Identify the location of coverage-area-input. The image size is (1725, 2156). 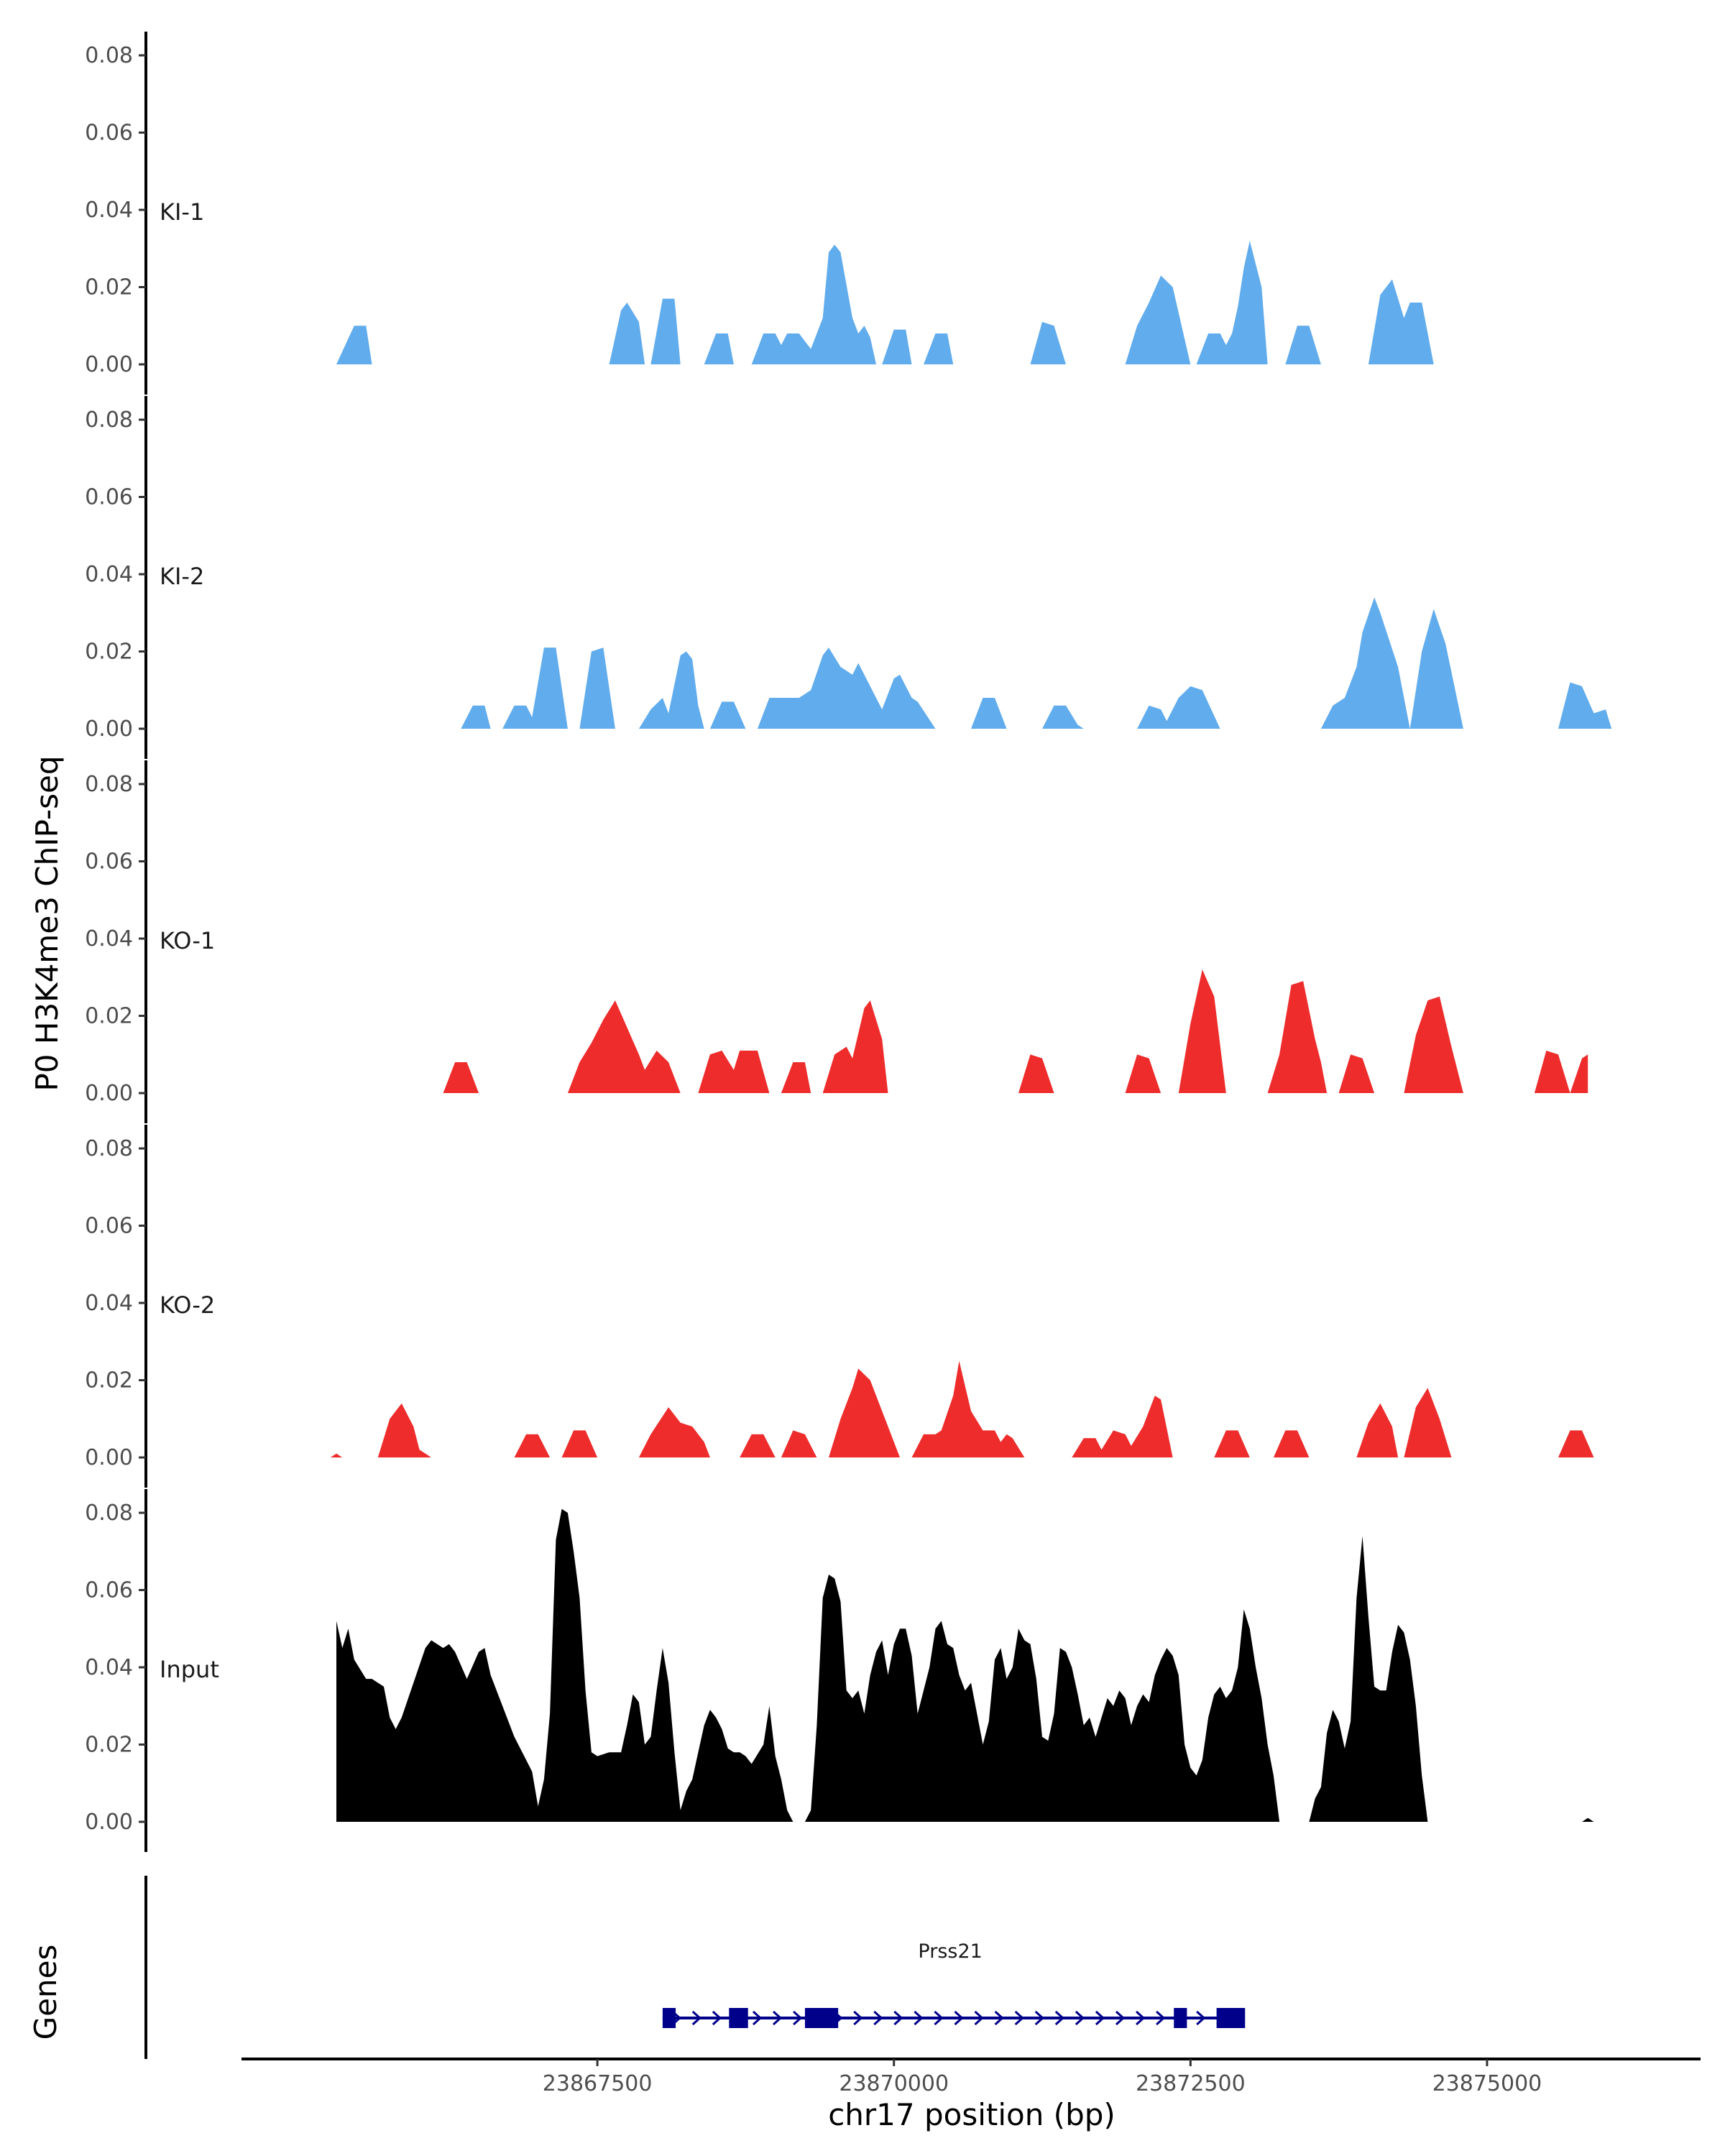
(965, 1665).